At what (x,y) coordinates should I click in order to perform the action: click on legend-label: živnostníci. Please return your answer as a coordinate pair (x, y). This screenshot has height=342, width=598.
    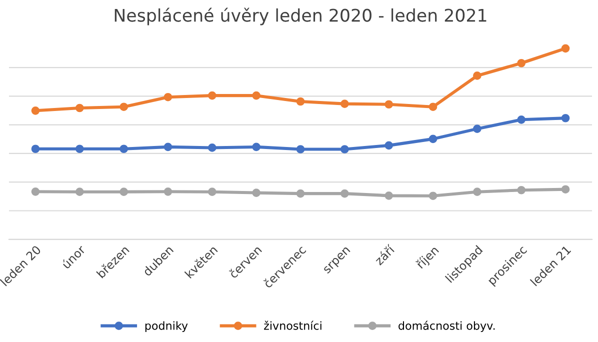
    Looking at the image, I should click on (293, 325).